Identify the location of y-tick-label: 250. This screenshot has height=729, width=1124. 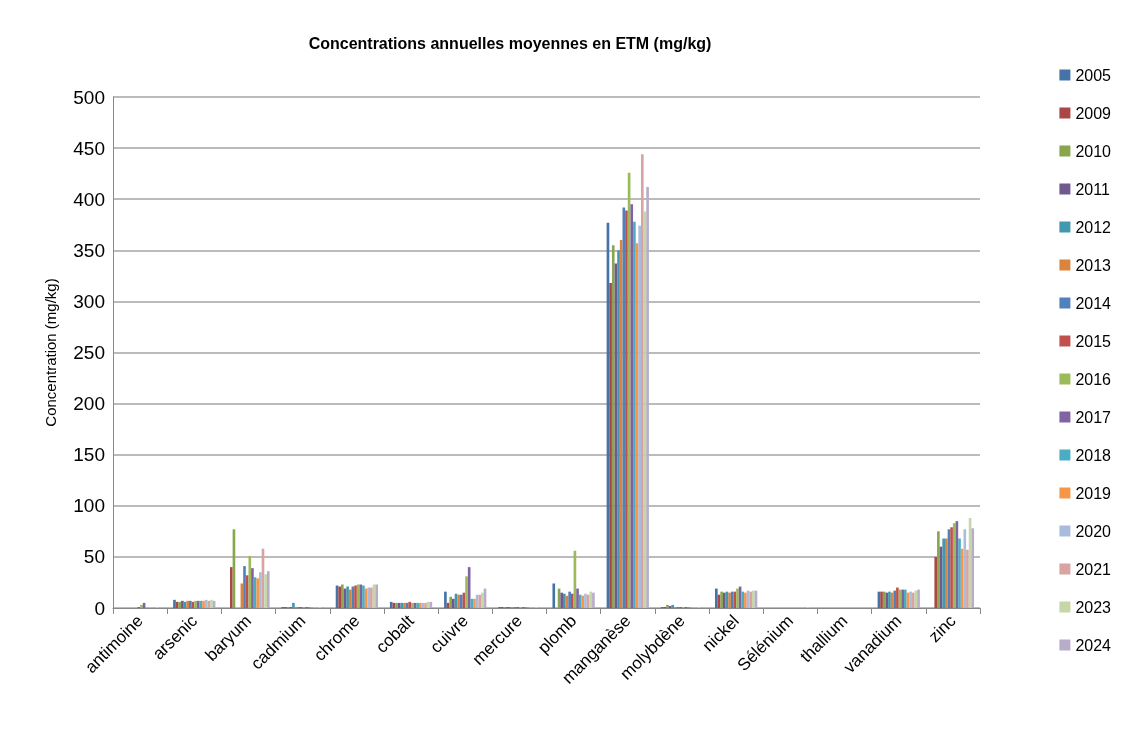
(89, 352).